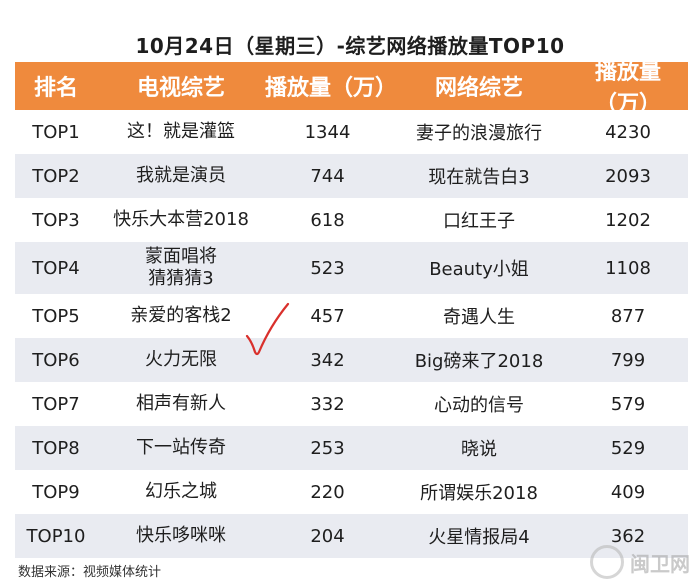 The width and height of the screenshot is (700, 583). Describe the element at coordinates (628, 448) in the screenshot. I see `web-views-cell: 529` at that location.